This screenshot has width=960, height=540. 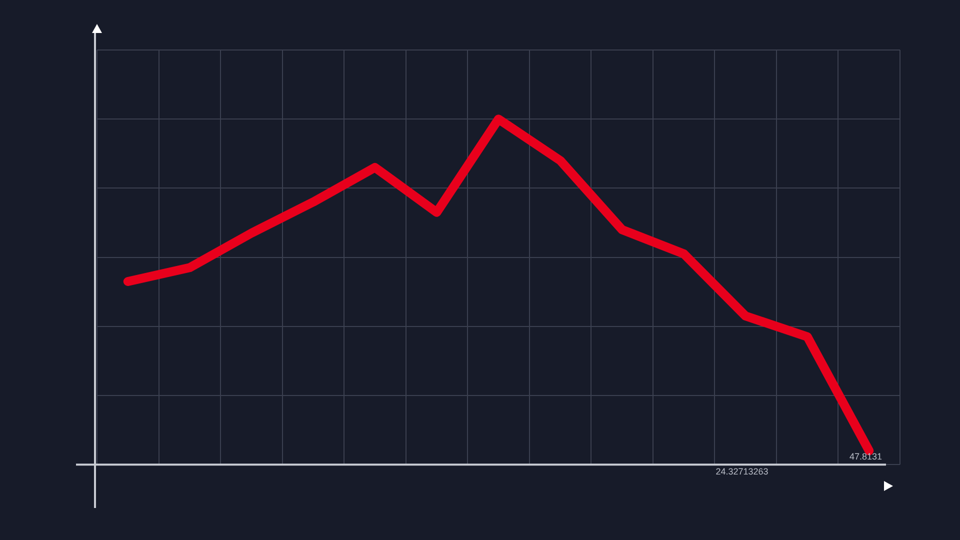 What do you see at coordinates (742, 471) in the screenshot?
I see `text: 24.32713263` at bounding box center [742, 471].